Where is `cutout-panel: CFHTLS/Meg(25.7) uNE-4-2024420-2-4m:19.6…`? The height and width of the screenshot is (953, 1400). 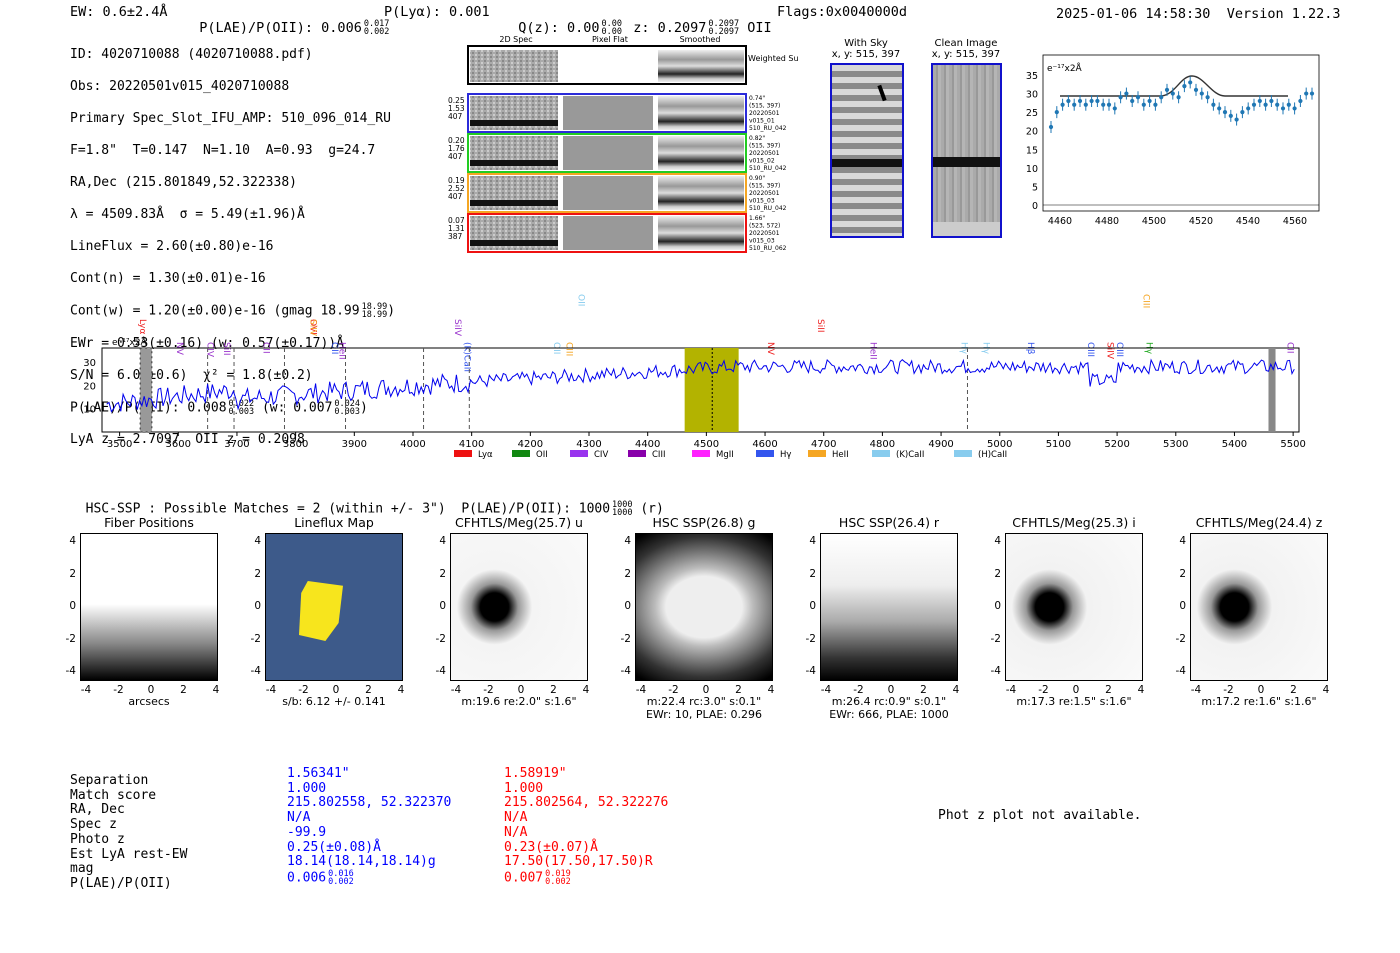
cutout-panel: CFHTLS/Meg(25.7) uNE-4-2024420-2-4m:19.6… is located at coordinates (513, 611).